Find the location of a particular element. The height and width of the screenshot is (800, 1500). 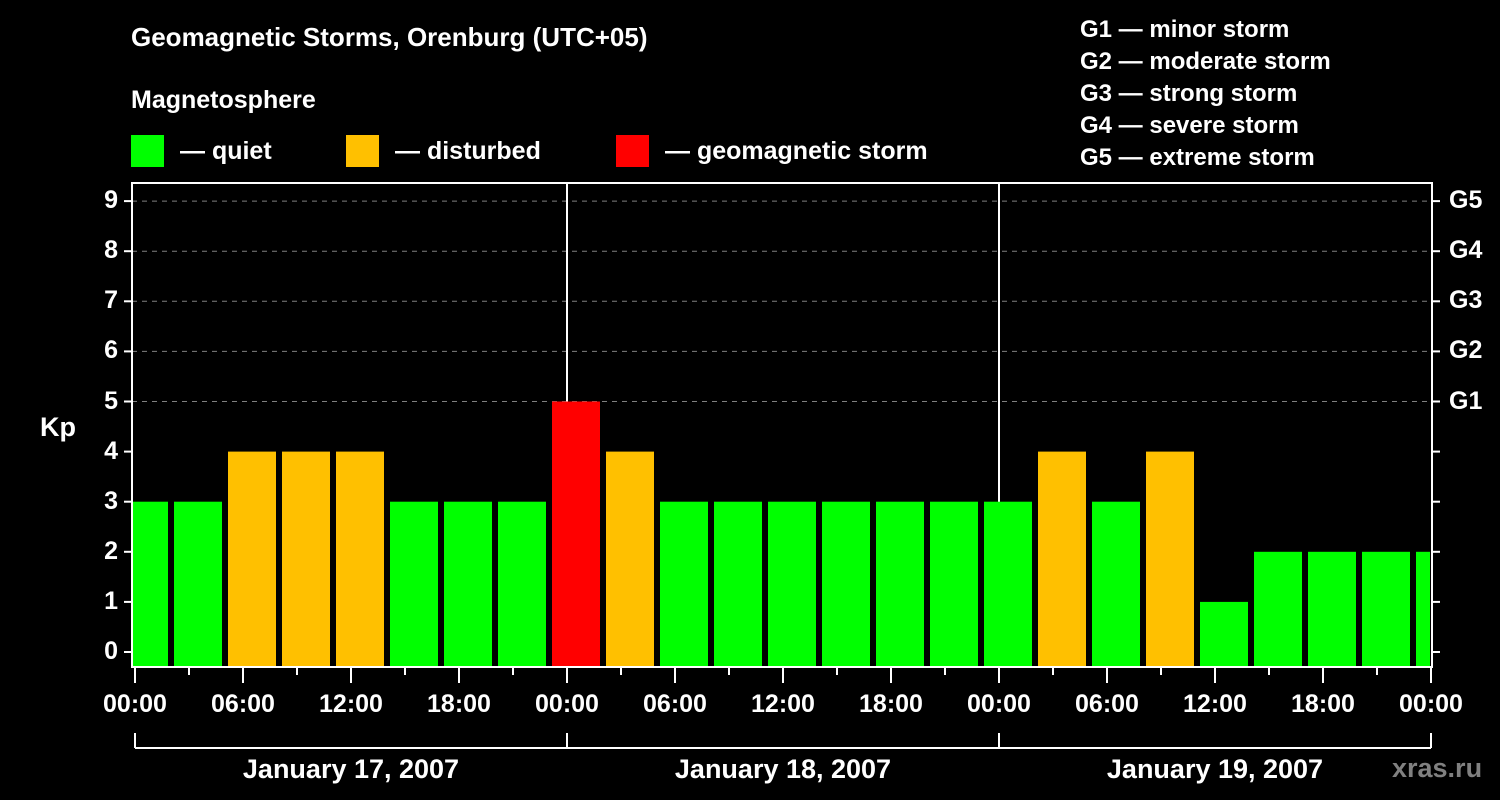

date-label: January 19, 2007 is located at coordinates (1215, 769).